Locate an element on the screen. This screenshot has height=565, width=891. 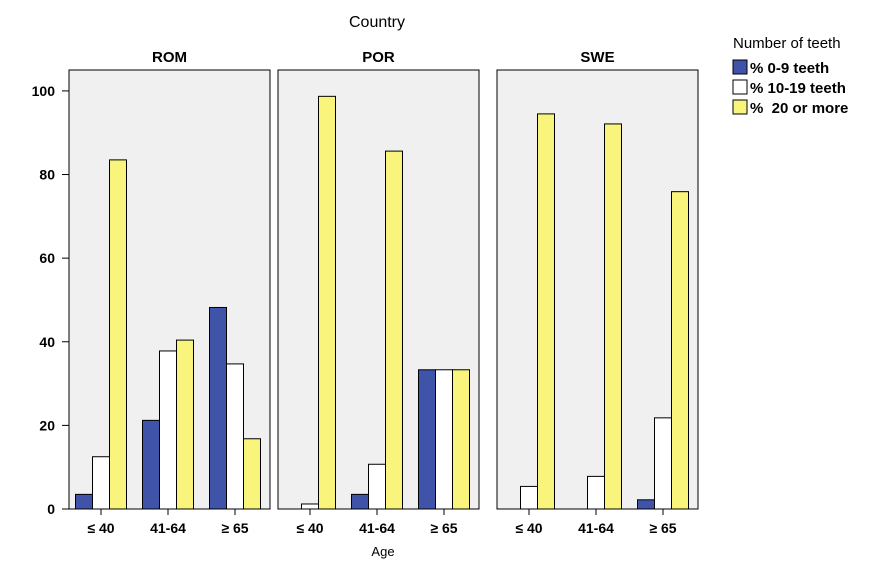
y-tick-label: 40 is located at coordinates (47, 342).